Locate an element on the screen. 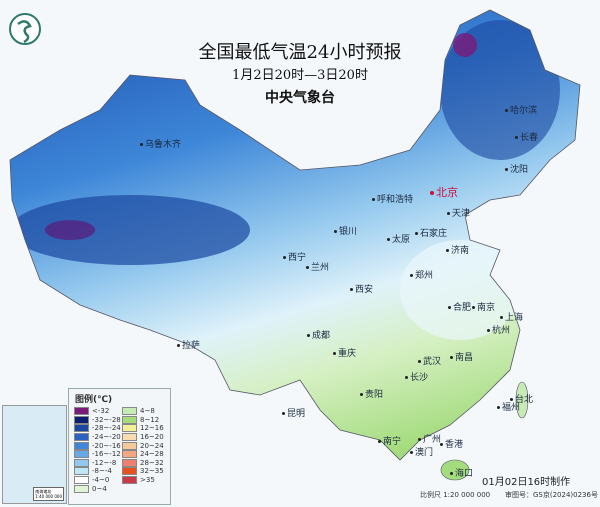 The width and height of the screenshot is (600, 507). city-label: 乌鲁木齐 is located at coordinates (160, 143).